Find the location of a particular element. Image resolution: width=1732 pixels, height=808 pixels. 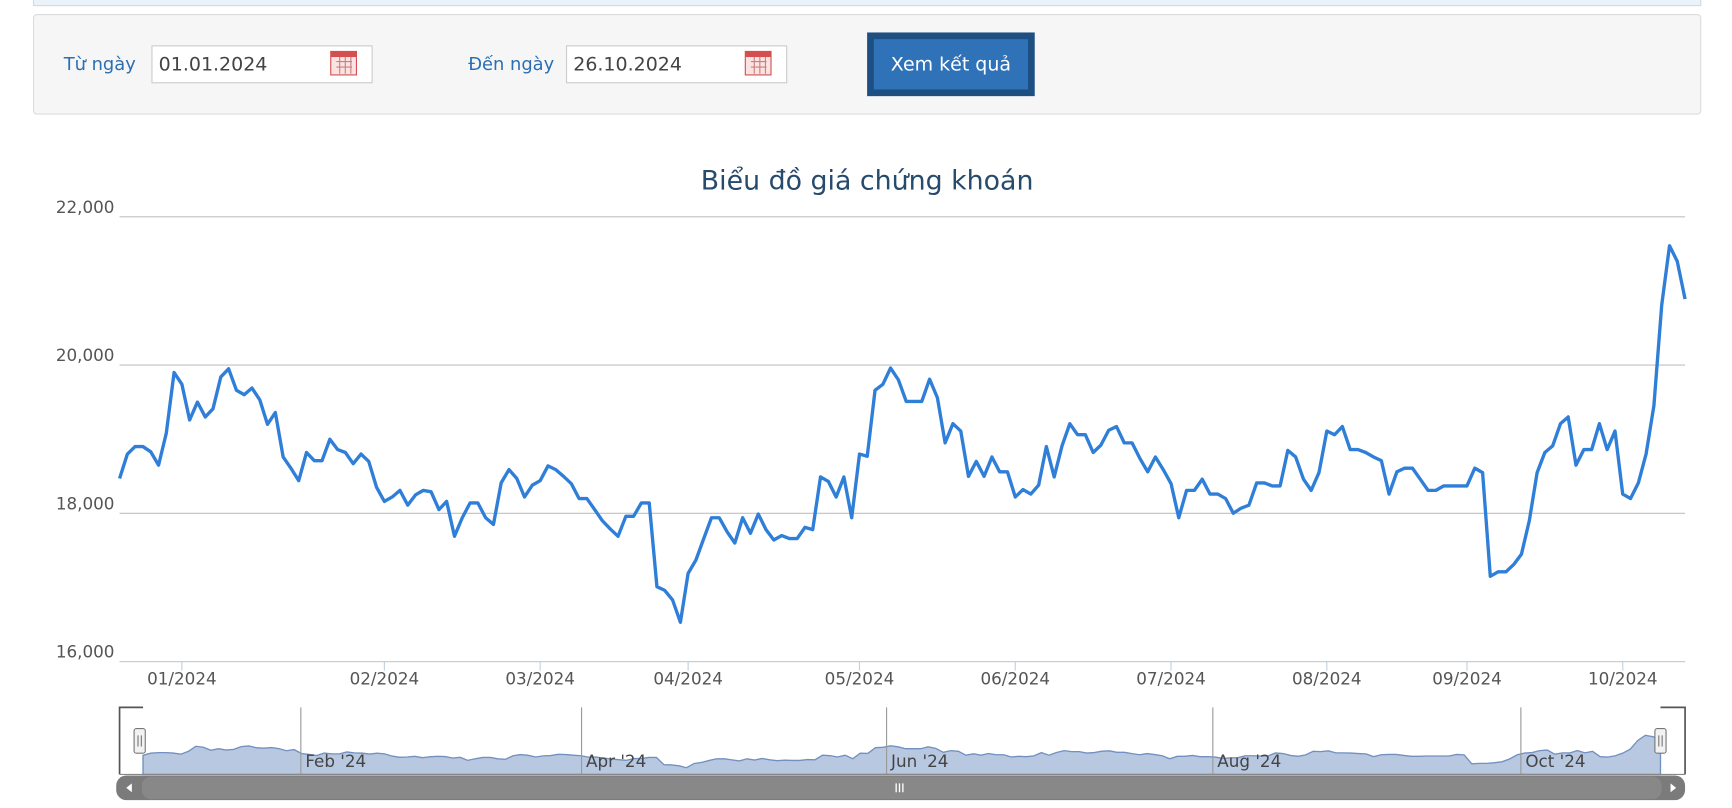

x-tick-label: 03/2024 is located at coordinates (540, 678).